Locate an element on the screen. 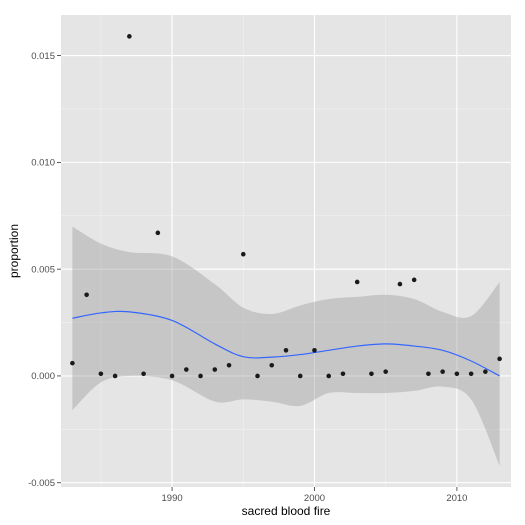  y-tick-label: 0.015 is located at coordinates (43, 56).